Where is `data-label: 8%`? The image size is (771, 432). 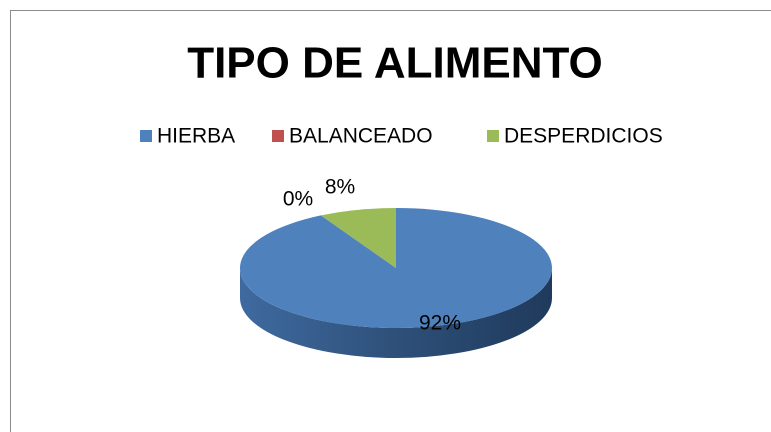
data-label: 8% is located at coordinates (340, 187).